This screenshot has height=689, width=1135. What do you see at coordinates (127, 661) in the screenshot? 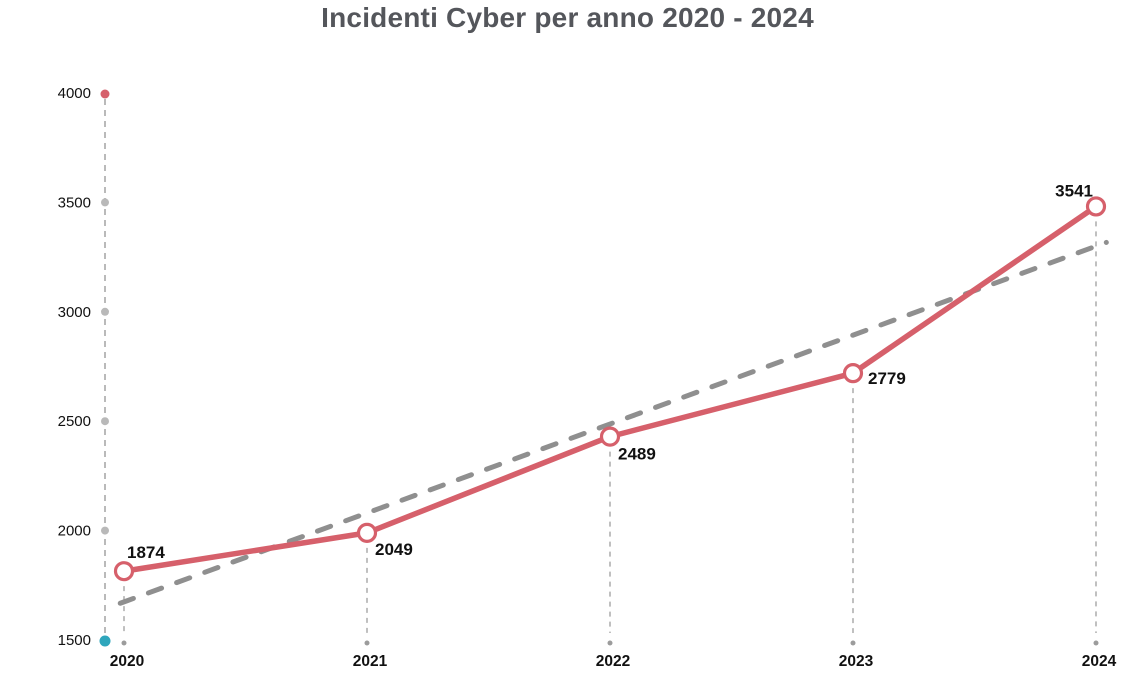
I see `x-tick-label: 2020` at bounding box center [127, 661].